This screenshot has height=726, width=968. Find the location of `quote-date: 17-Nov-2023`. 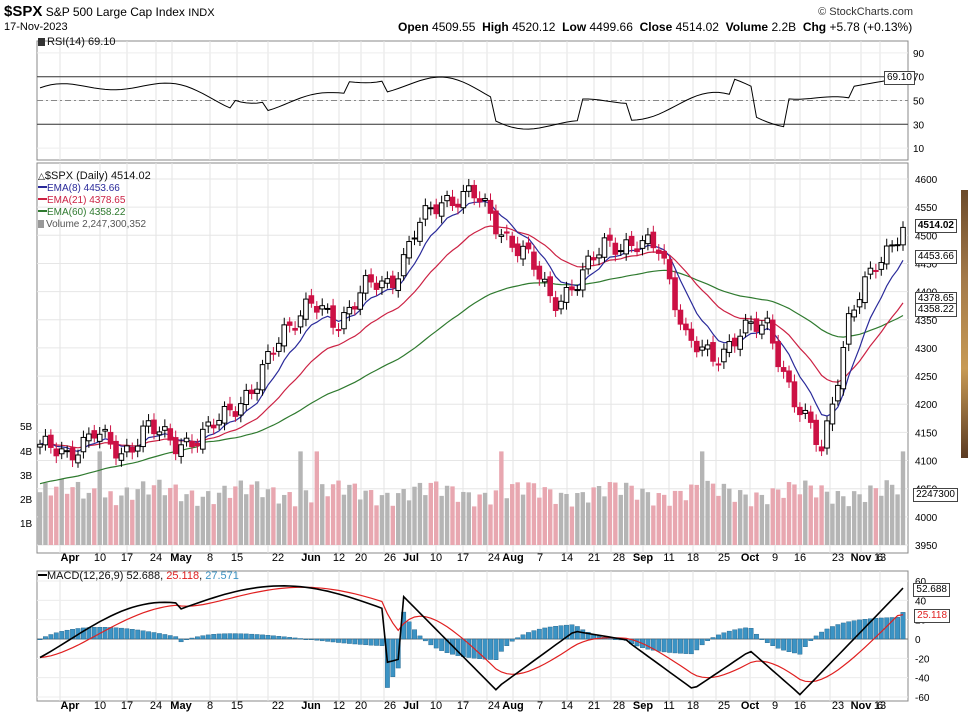

quote-date: 17-Nov-2023 is located at coordinates (36, 27).